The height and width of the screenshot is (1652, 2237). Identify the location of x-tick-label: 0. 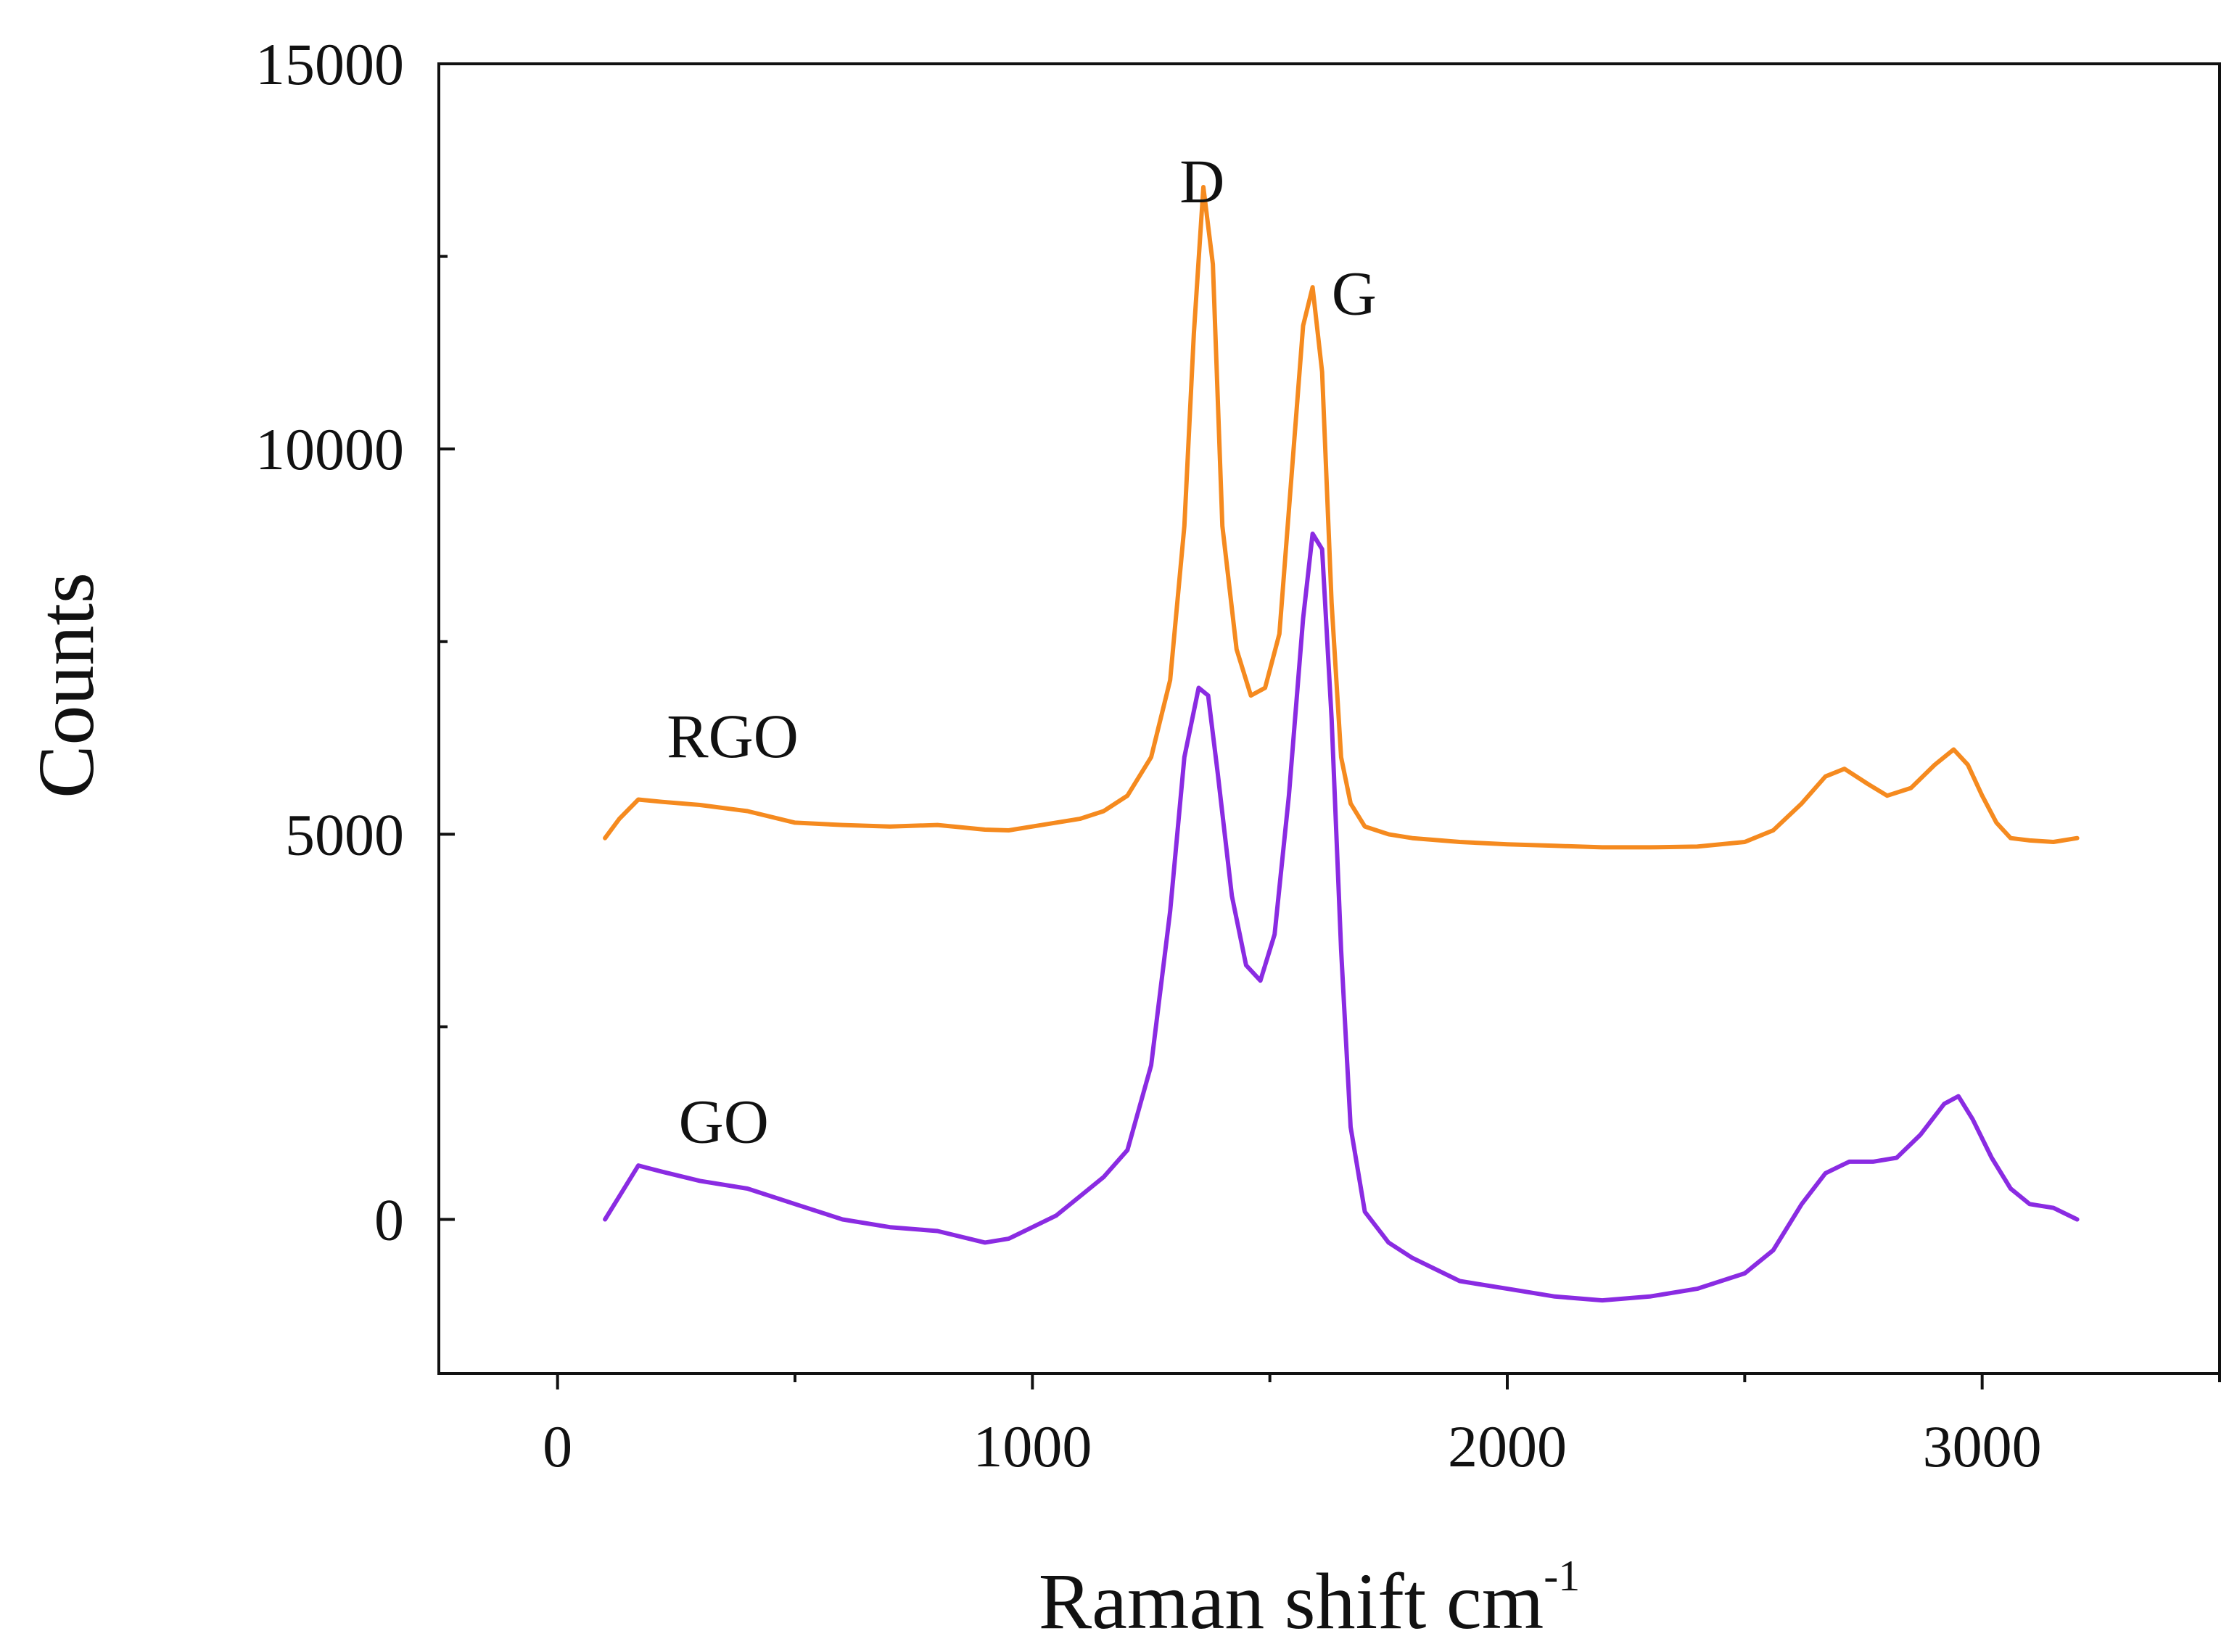
(557, 1446).